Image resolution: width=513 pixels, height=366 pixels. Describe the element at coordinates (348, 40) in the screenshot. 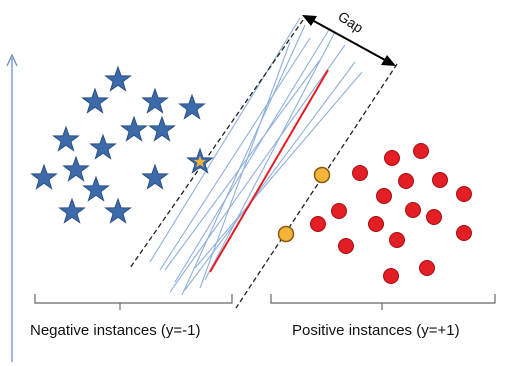

I see `gap-arrow-shaft` at that location.